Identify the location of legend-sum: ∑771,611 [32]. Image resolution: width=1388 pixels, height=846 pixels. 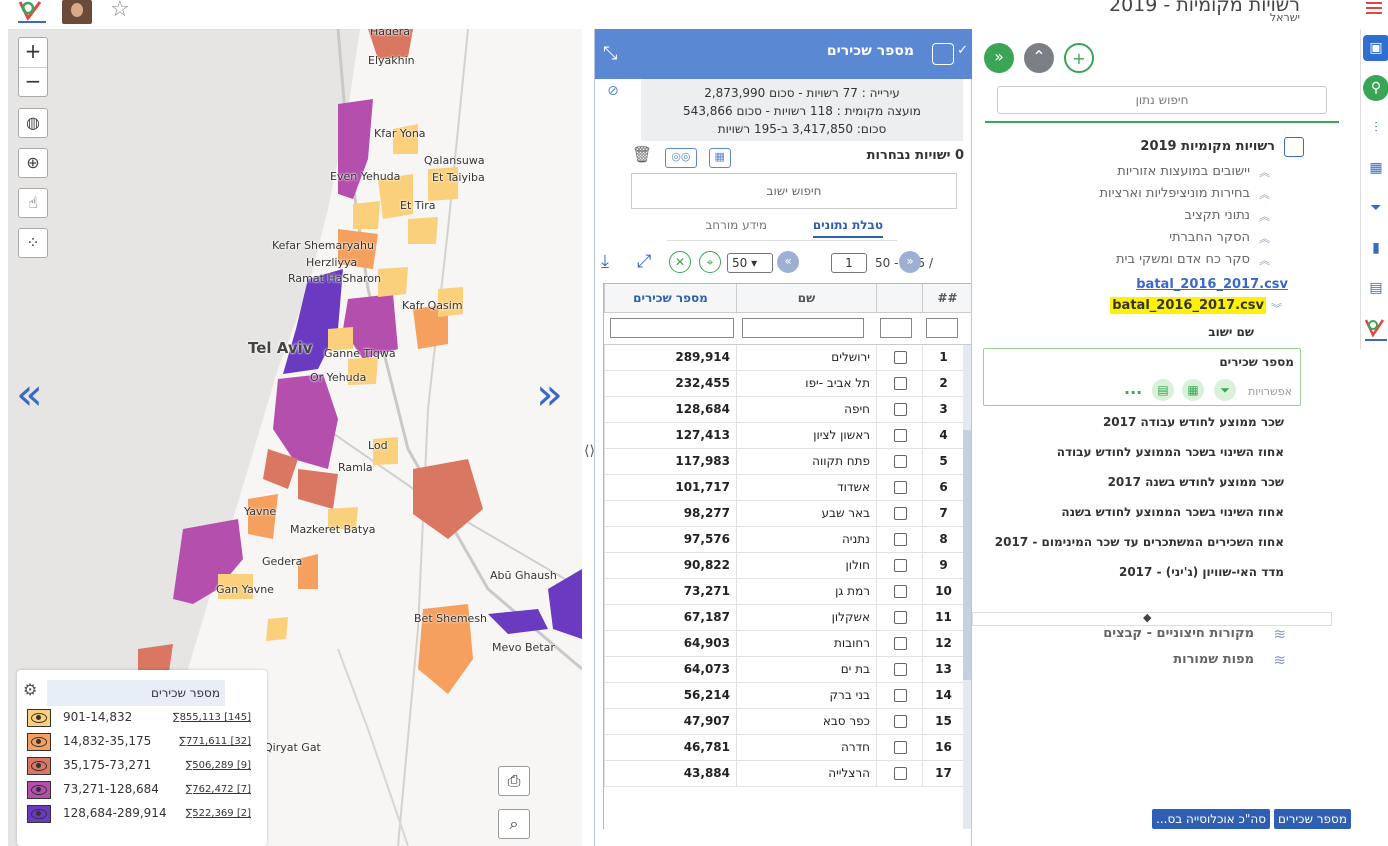
(215, 741).